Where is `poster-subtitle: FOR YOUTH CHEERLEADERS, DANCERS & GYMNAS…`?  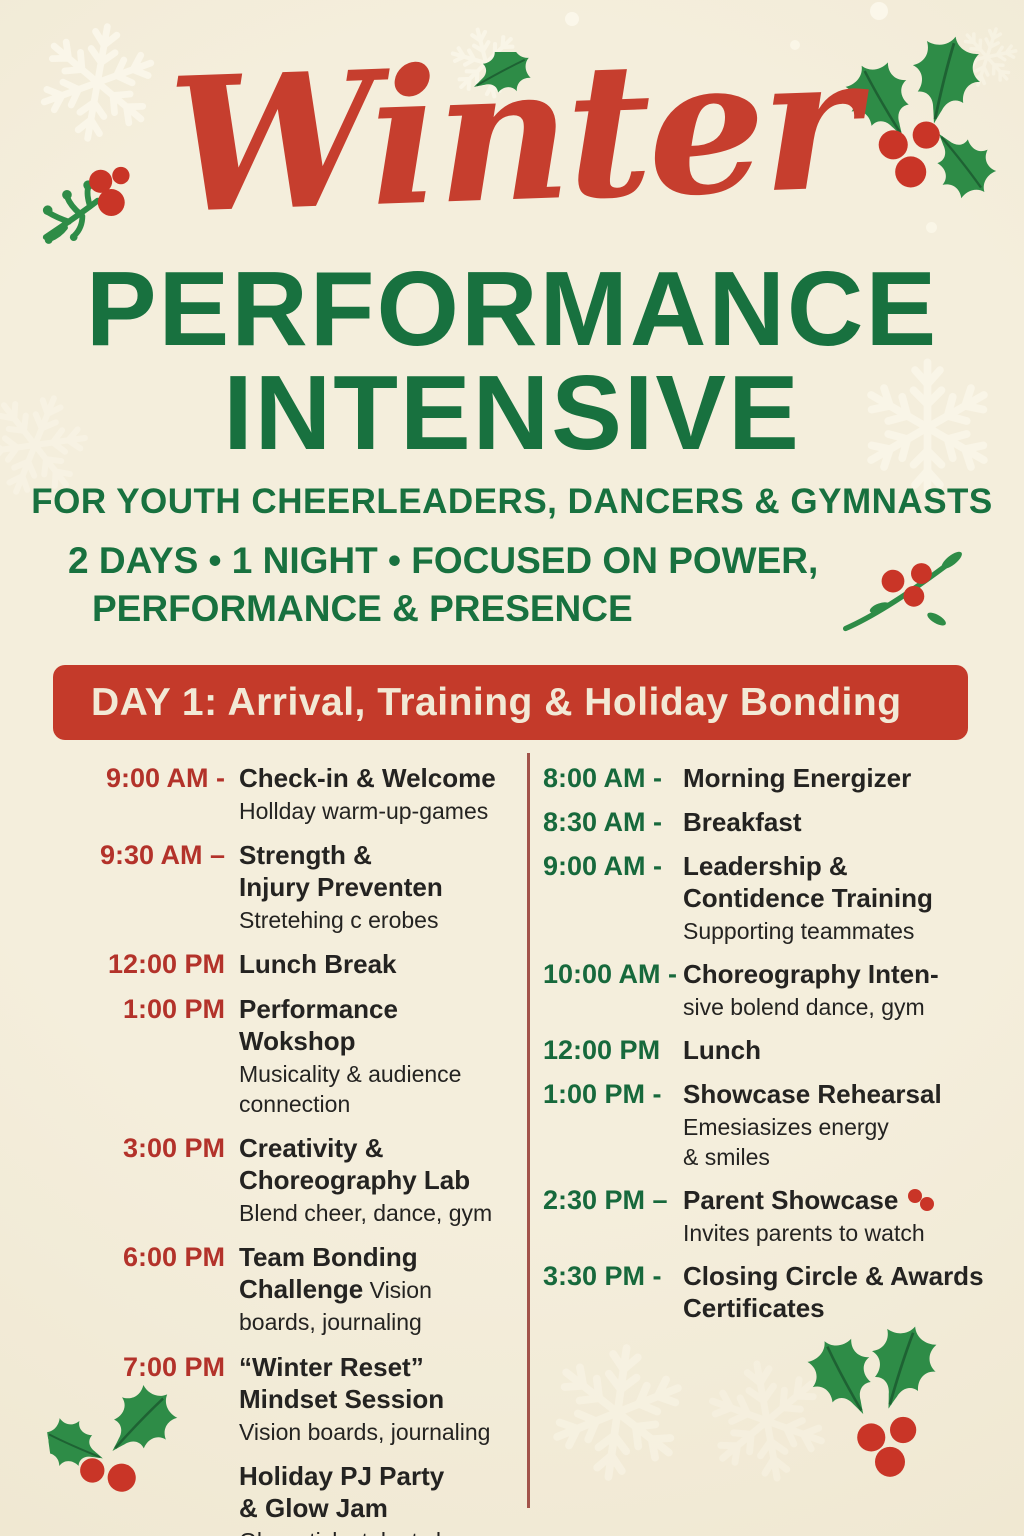
poster-subtitle: FOR YOUTH CHEERLEADERS, DANCERS & GYMNAS… is located at coordinates (512, 501).